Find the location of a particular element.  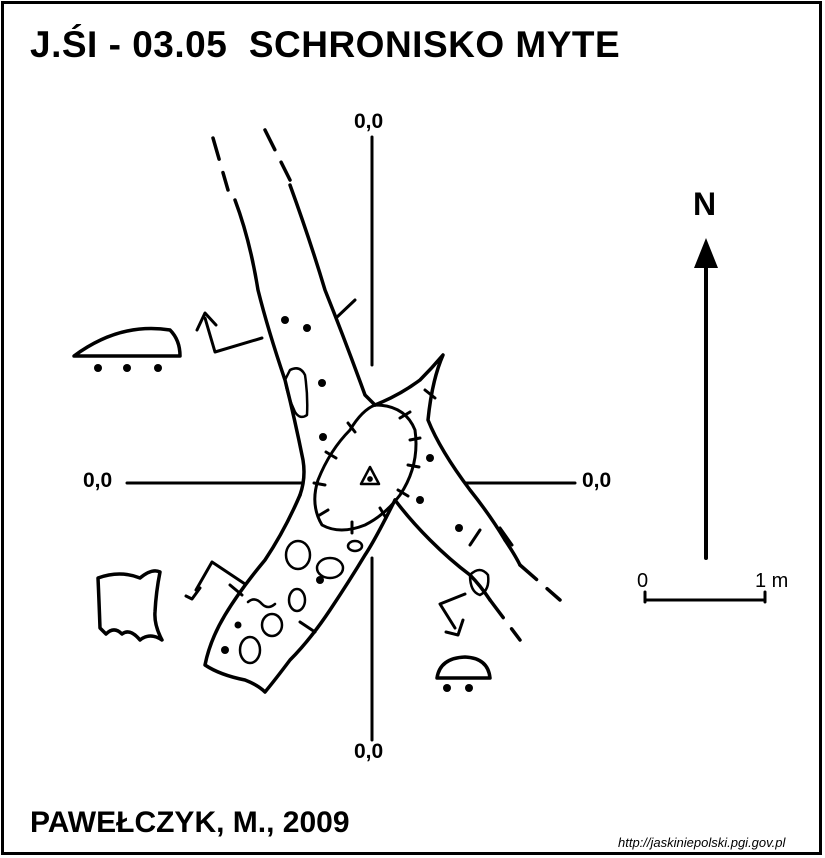

datum-triangle-icon is located at coordinates (370, 475).